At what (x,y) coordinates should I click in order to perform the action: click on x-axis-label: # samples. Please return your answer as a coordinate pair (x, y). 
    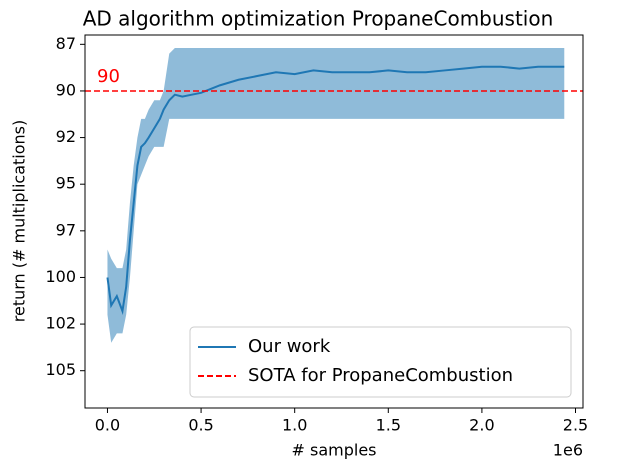
    Looking at the image, I should click on (334, 450).